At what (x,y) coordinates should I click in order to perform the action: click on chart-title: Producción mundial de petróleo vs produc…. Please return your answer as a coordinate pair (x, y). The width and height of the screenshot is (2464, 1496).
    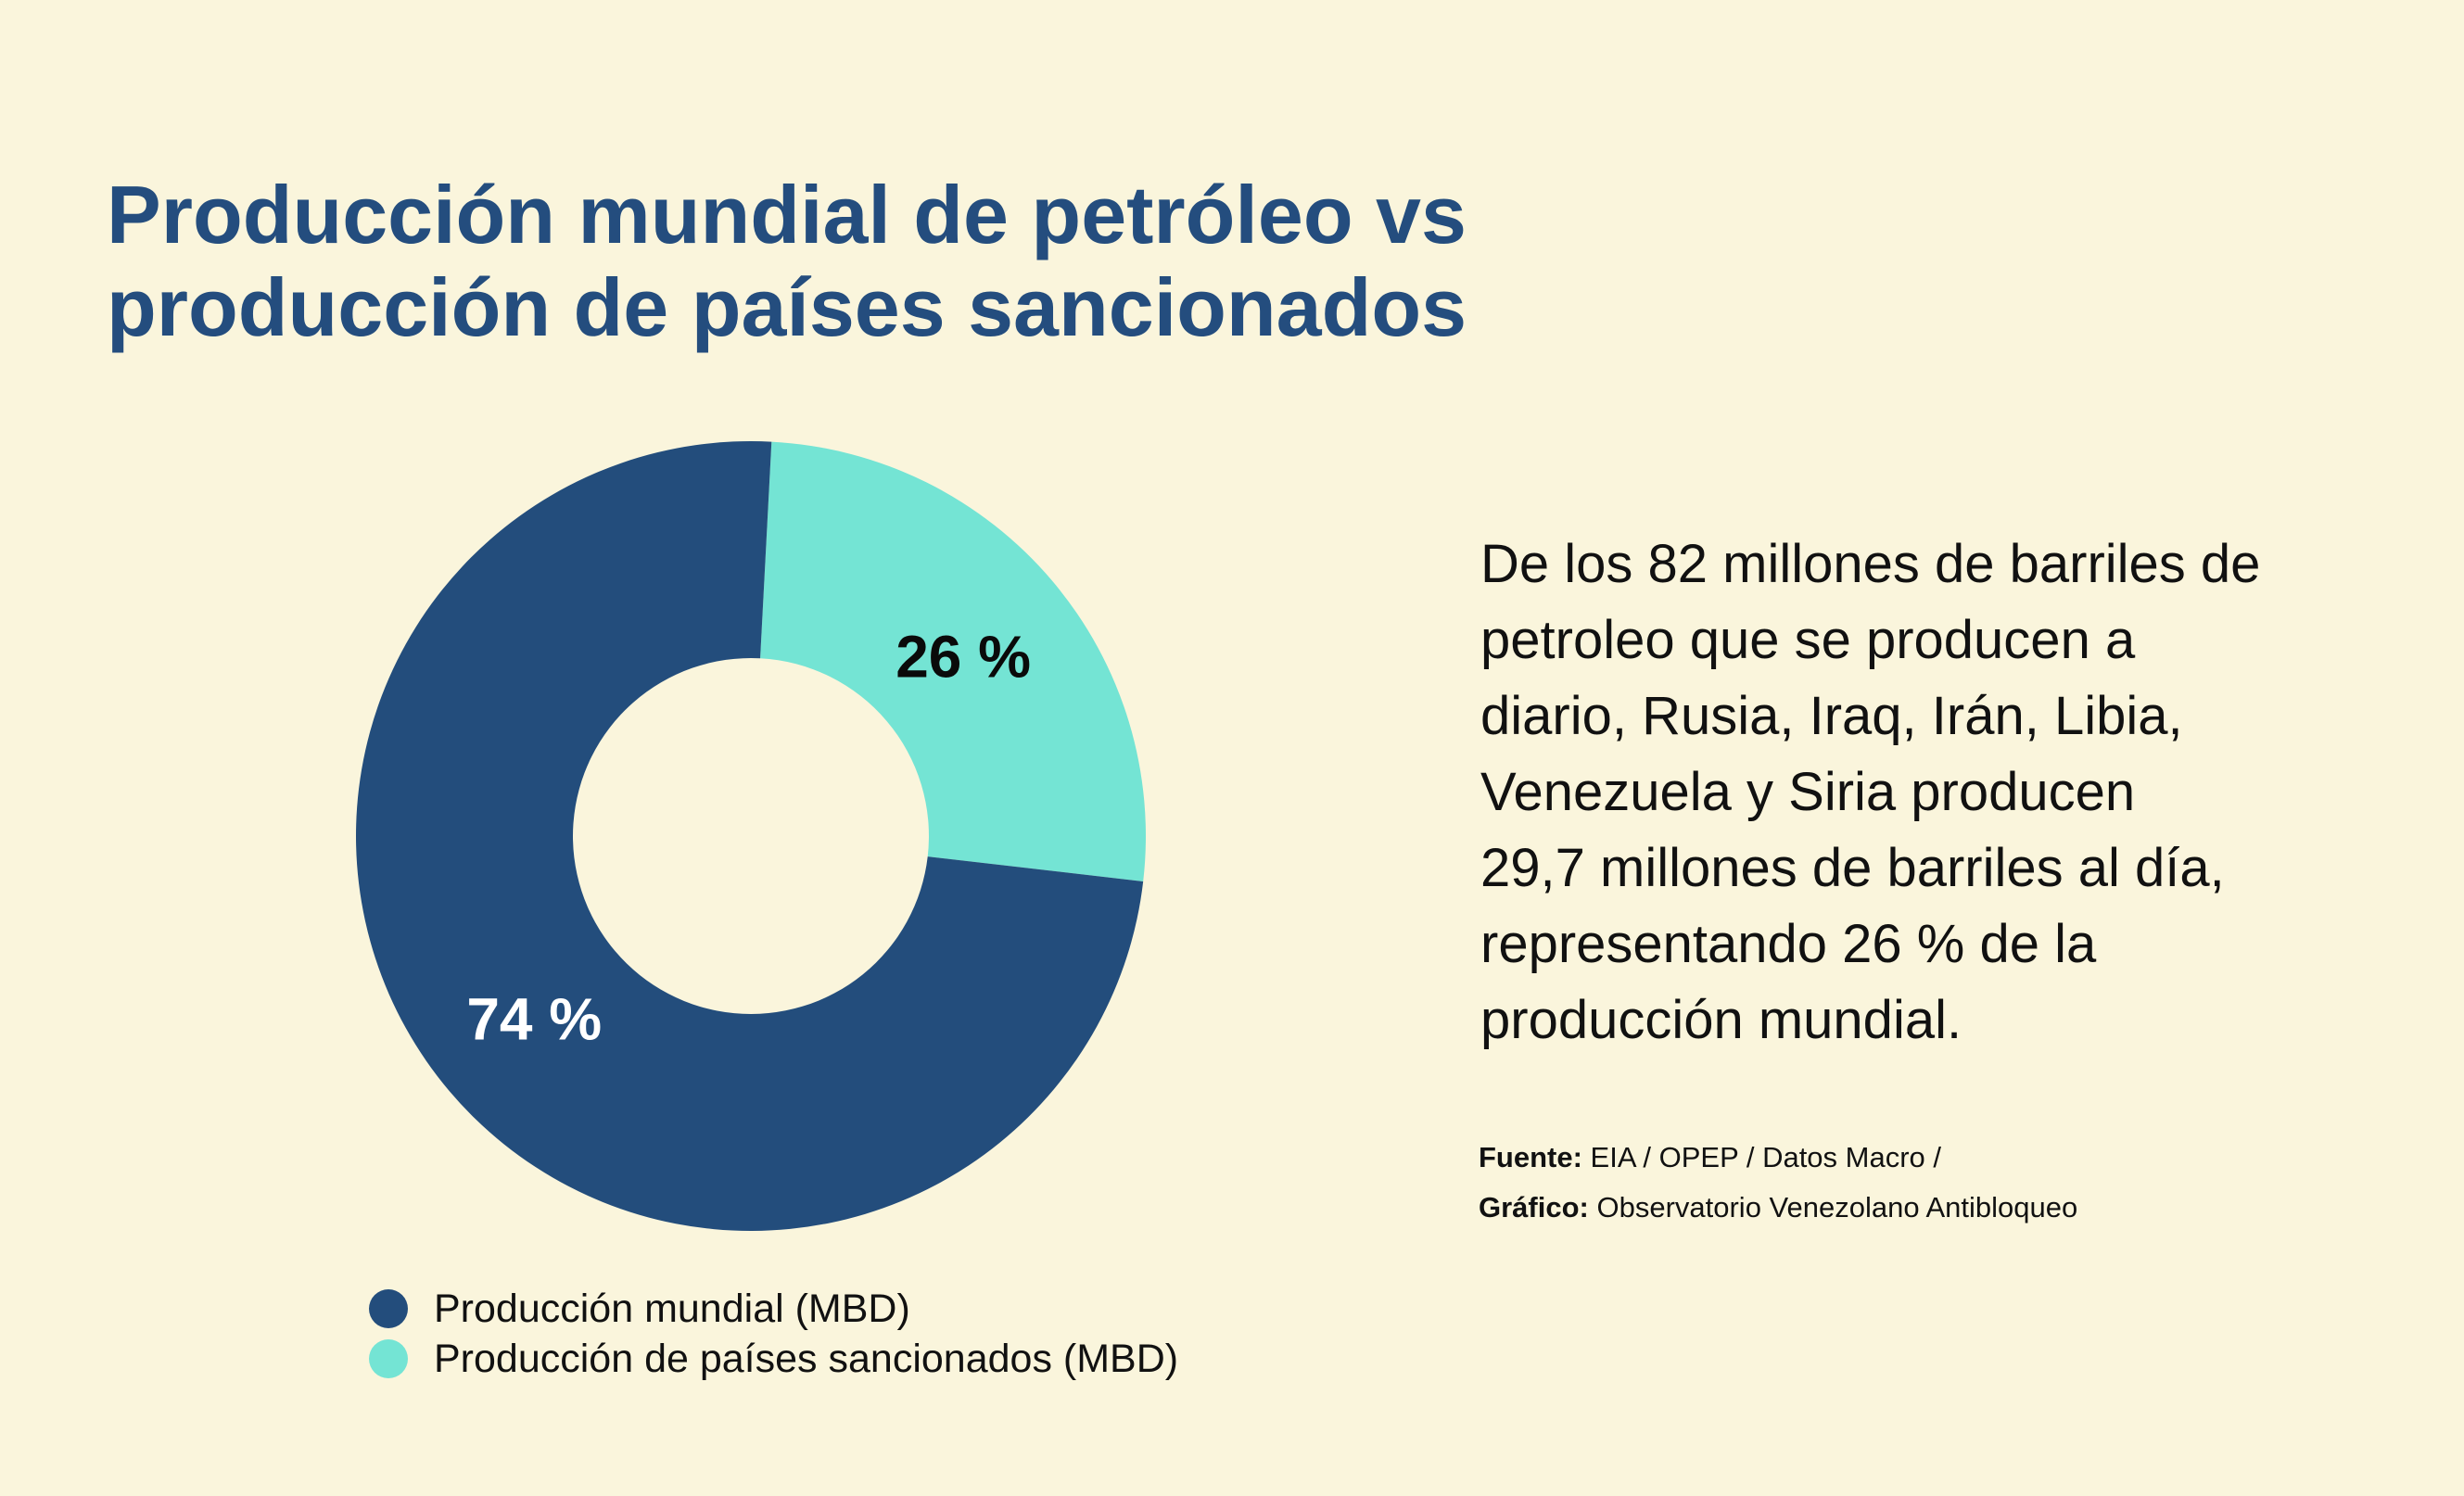
    Looking at the image, I should click on (895, 261).